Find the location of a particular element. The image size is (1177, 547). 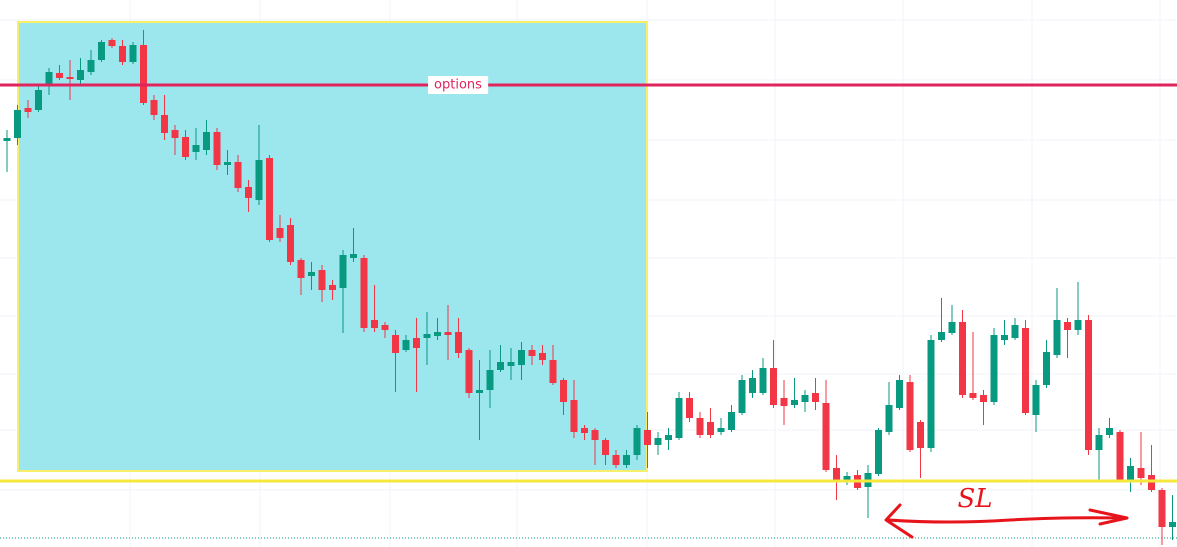

level-label-bg is located at coordinates (458, 85).